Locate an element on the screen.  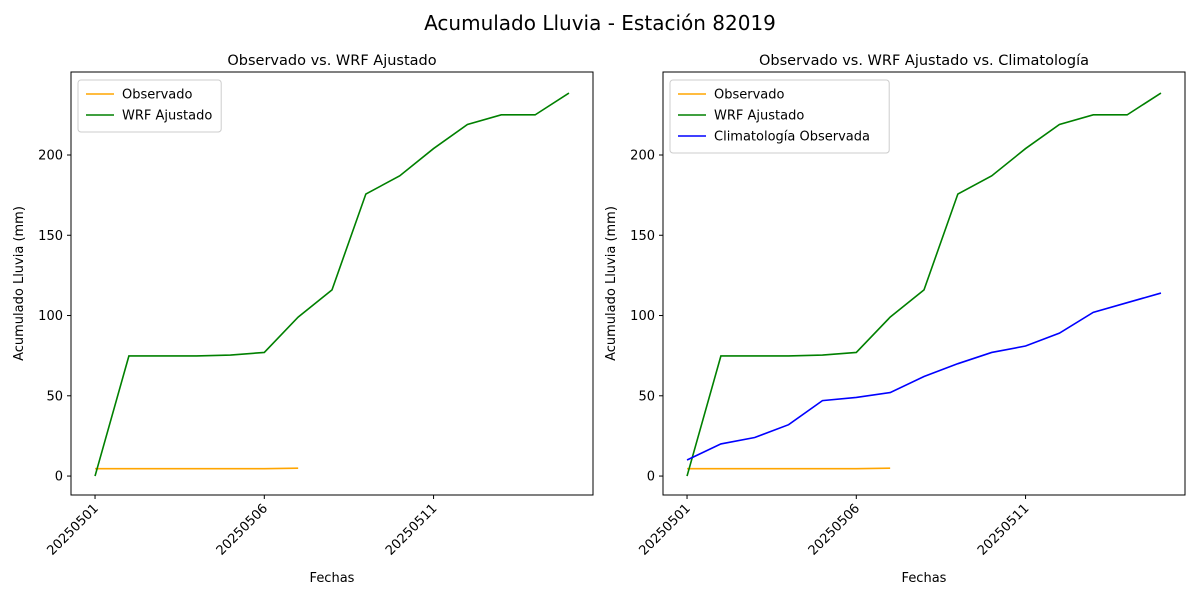
subplot-title: Observado vs. WRF Ajustado is located at coordinates (331, 61).